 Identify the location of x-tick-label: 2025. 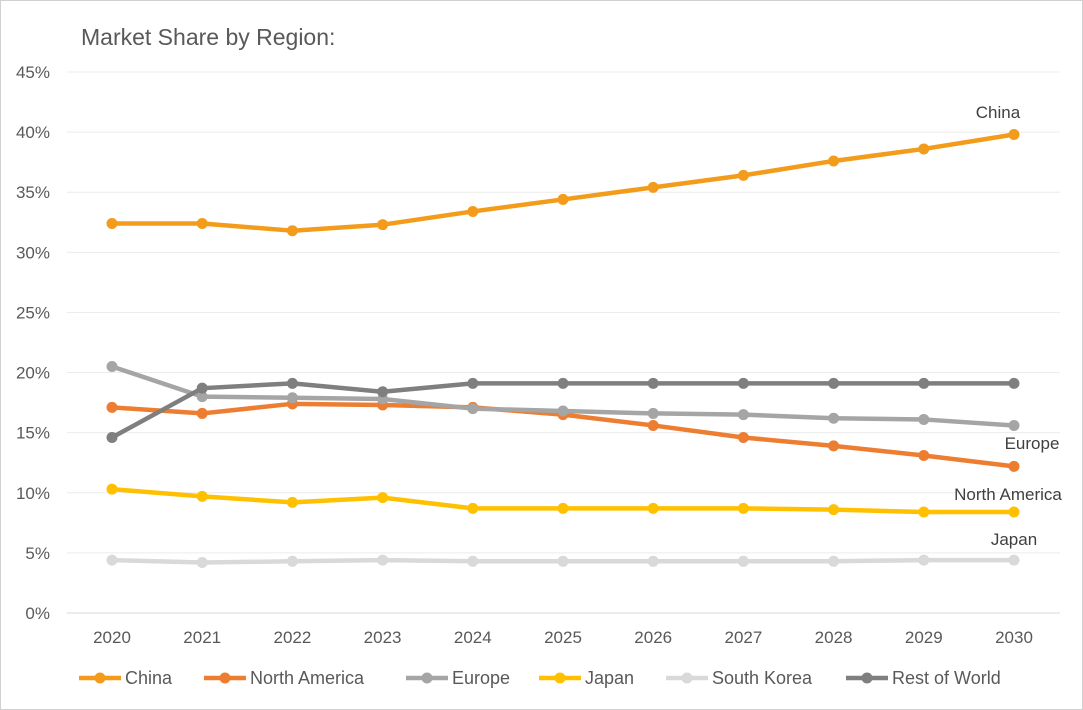
(563, 637).